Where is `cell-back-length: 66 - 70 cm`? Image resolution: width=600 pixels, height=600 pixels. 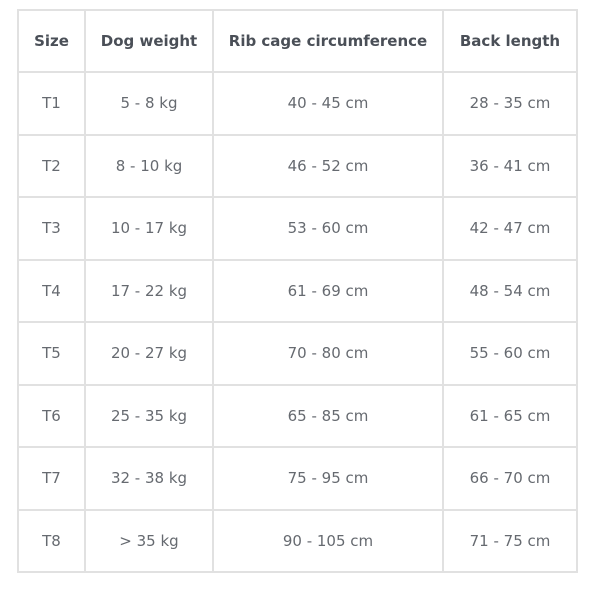 cell-back-length: 66 - 70 cm is located at coordinates (510, 478).